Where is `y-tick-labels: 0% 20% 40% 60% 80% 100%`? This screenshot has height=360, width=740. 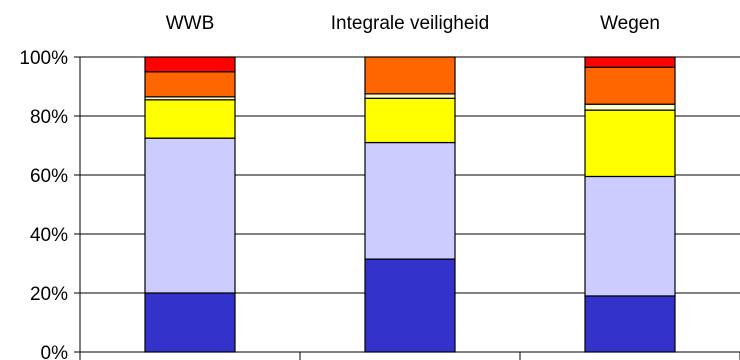
y-tick-labels: 0% 20% 40% 60% 80% 100% is located at coordinates (43, 204).